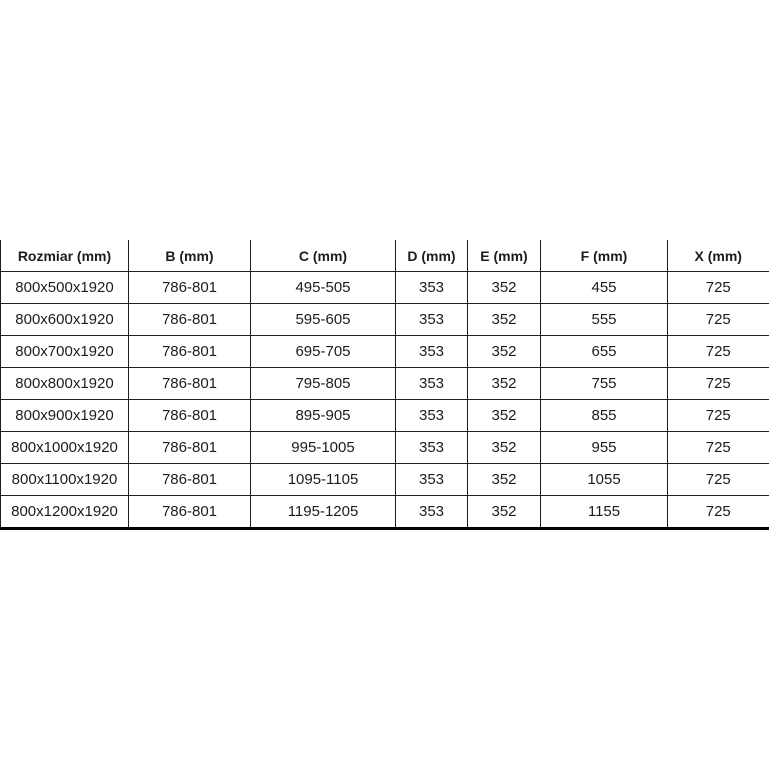  What do you see at coordinates (604, 447) in the screenshot?
I see `table-cell: 955` at bounding box center [604, 447].